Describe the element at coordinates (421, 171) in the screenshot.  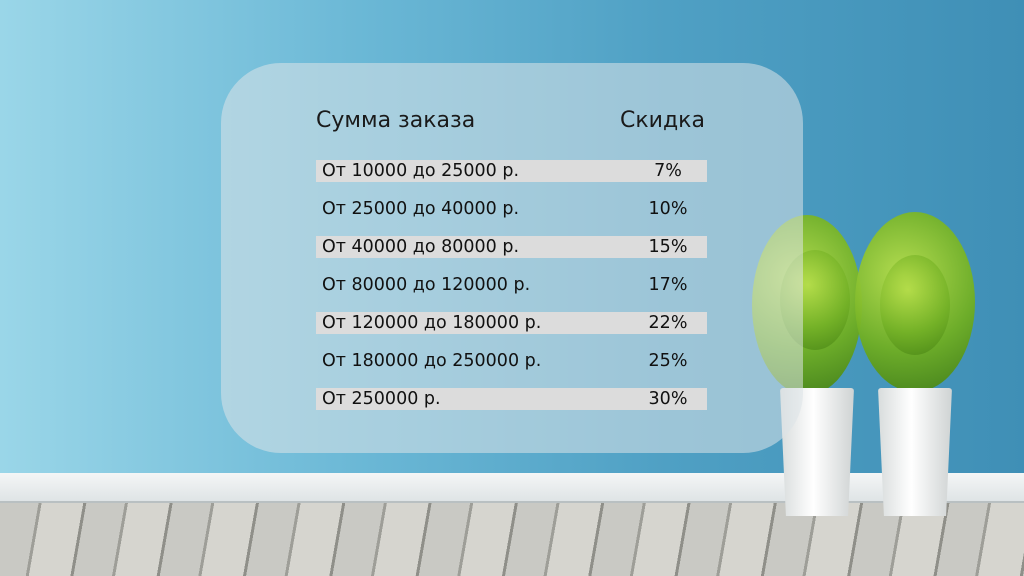
I see `amount-cell: От 10000 до 25000 р.` at that location.